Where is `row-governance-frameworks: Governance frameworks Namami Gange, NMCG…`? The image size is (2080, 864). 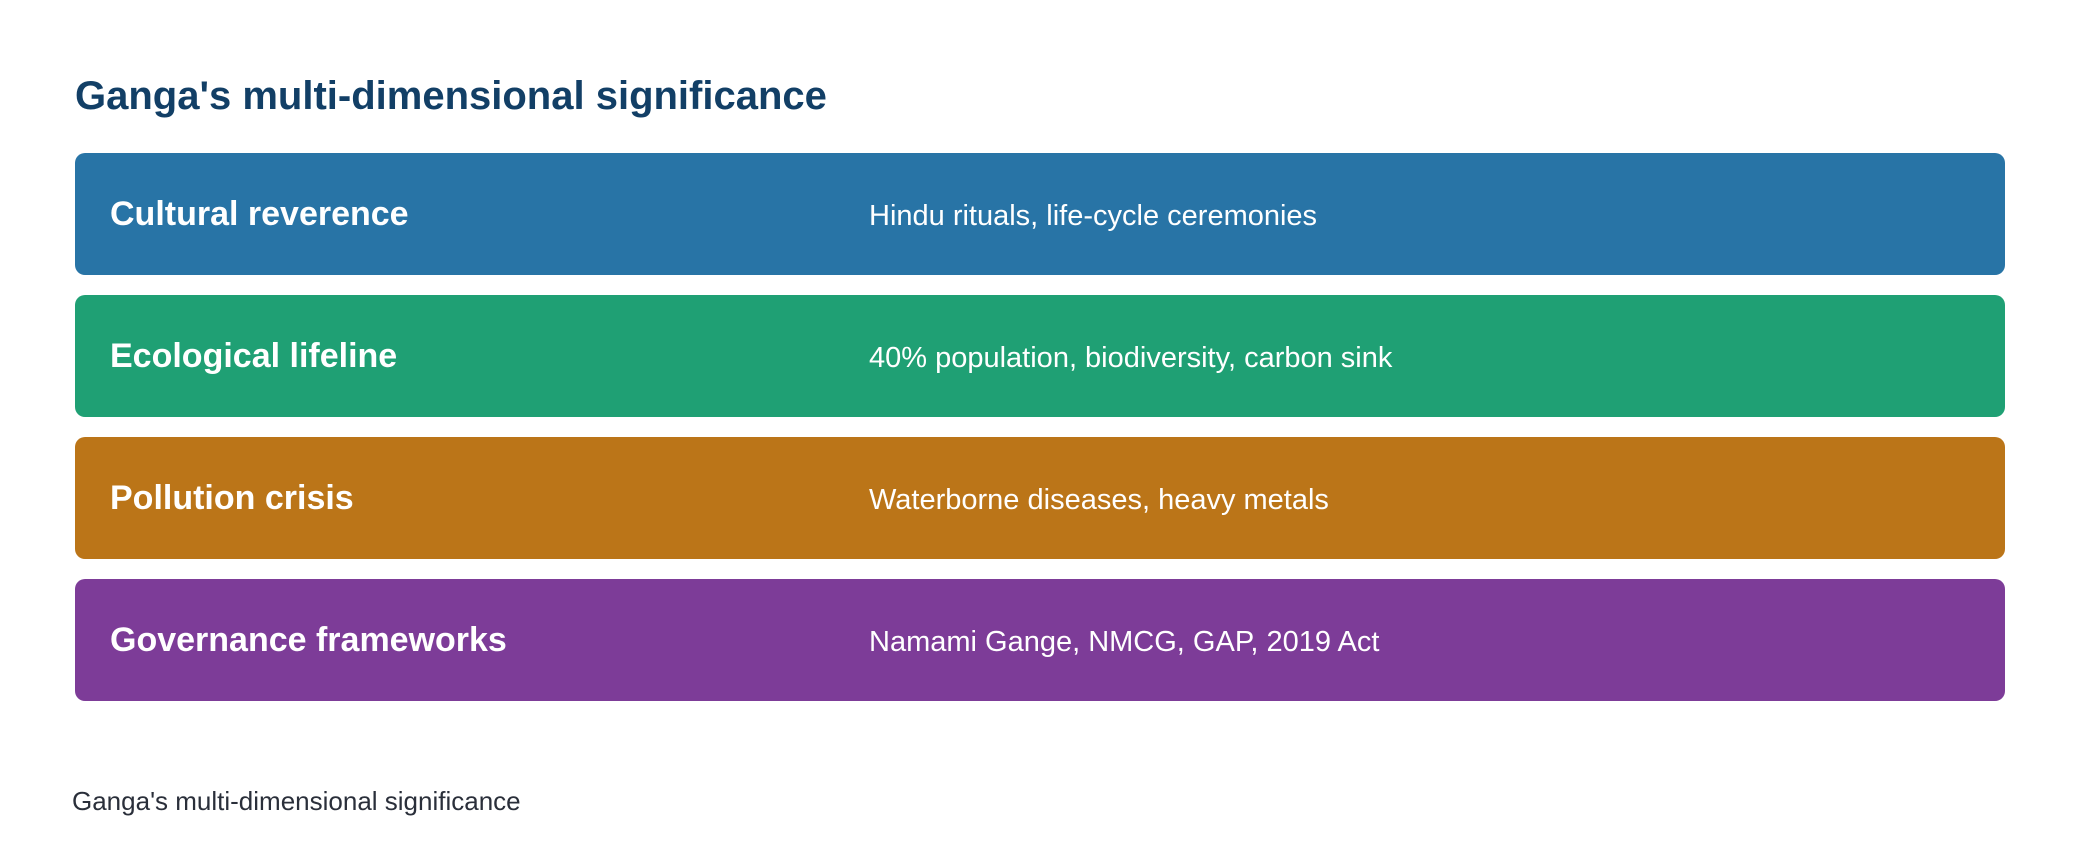 row-governance-frameworks: Governance frameworks Namami Gange, NMCG… is located at coordinates (1040, 640).